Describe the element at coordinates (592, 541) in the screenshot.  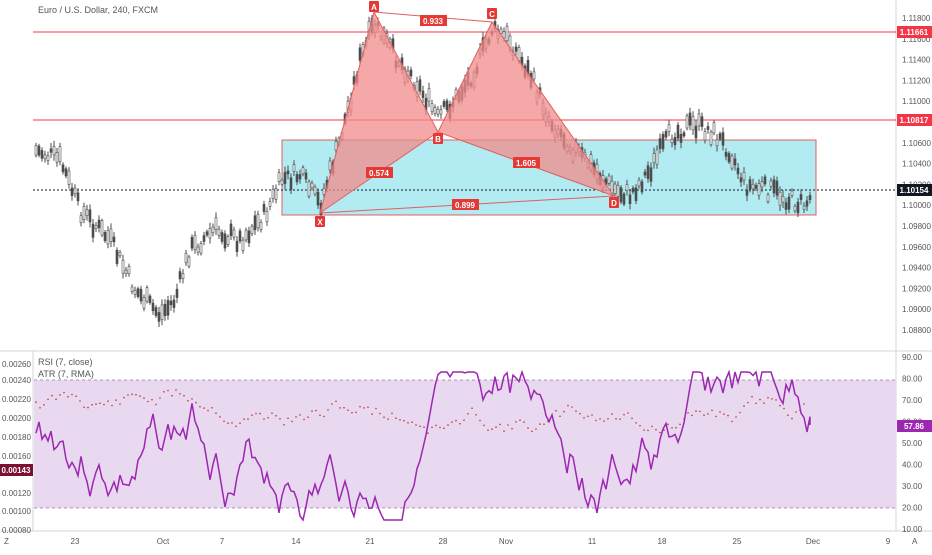
I see `time-tick-label: 11` at that location.